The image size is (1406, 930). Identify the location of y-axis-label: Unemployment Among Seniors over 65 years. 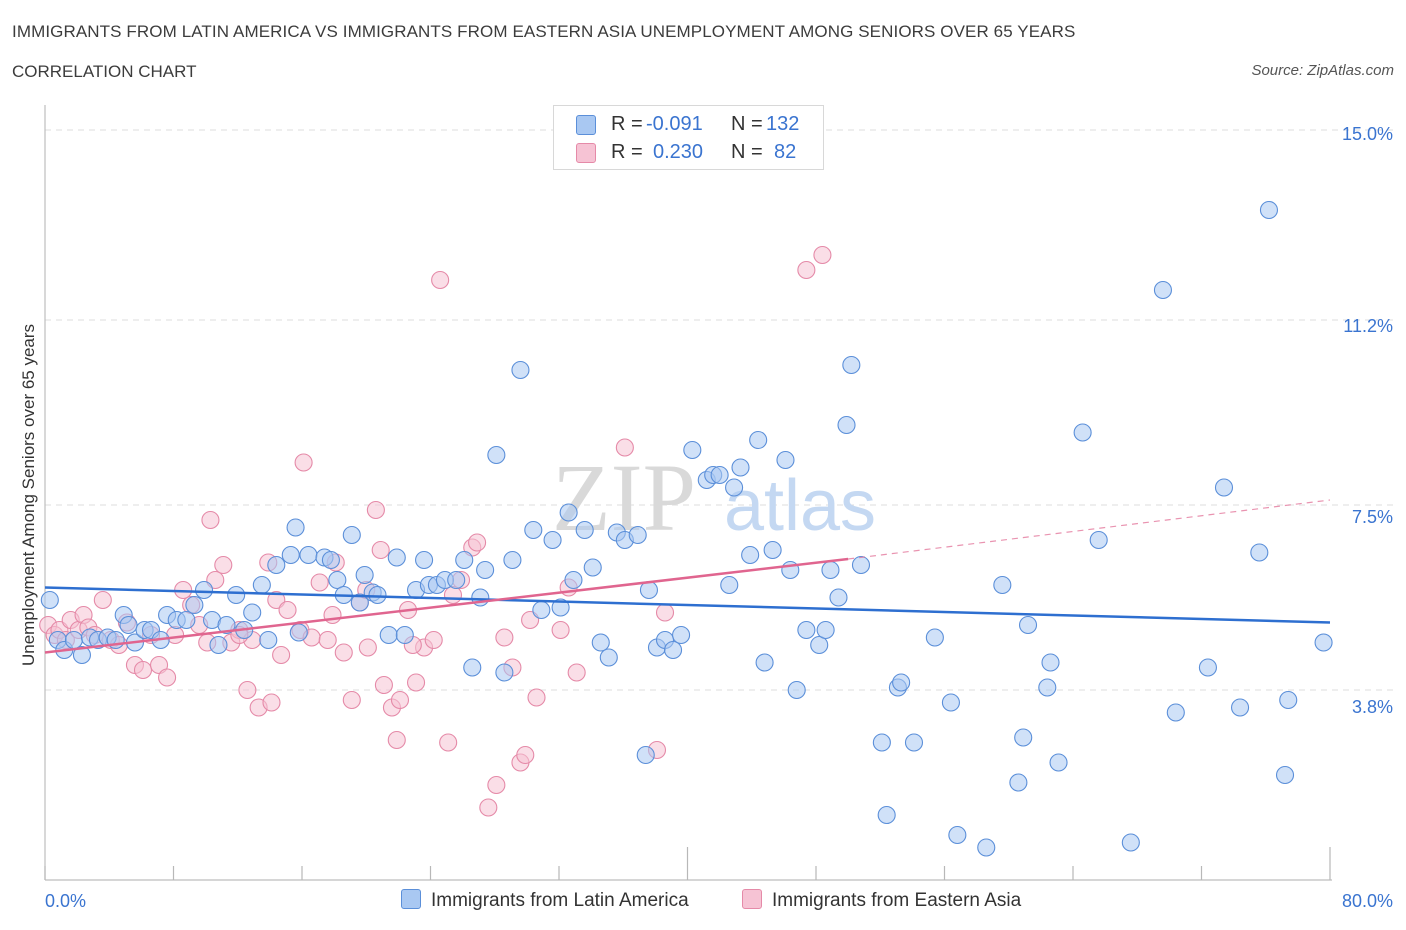
(28, 495).